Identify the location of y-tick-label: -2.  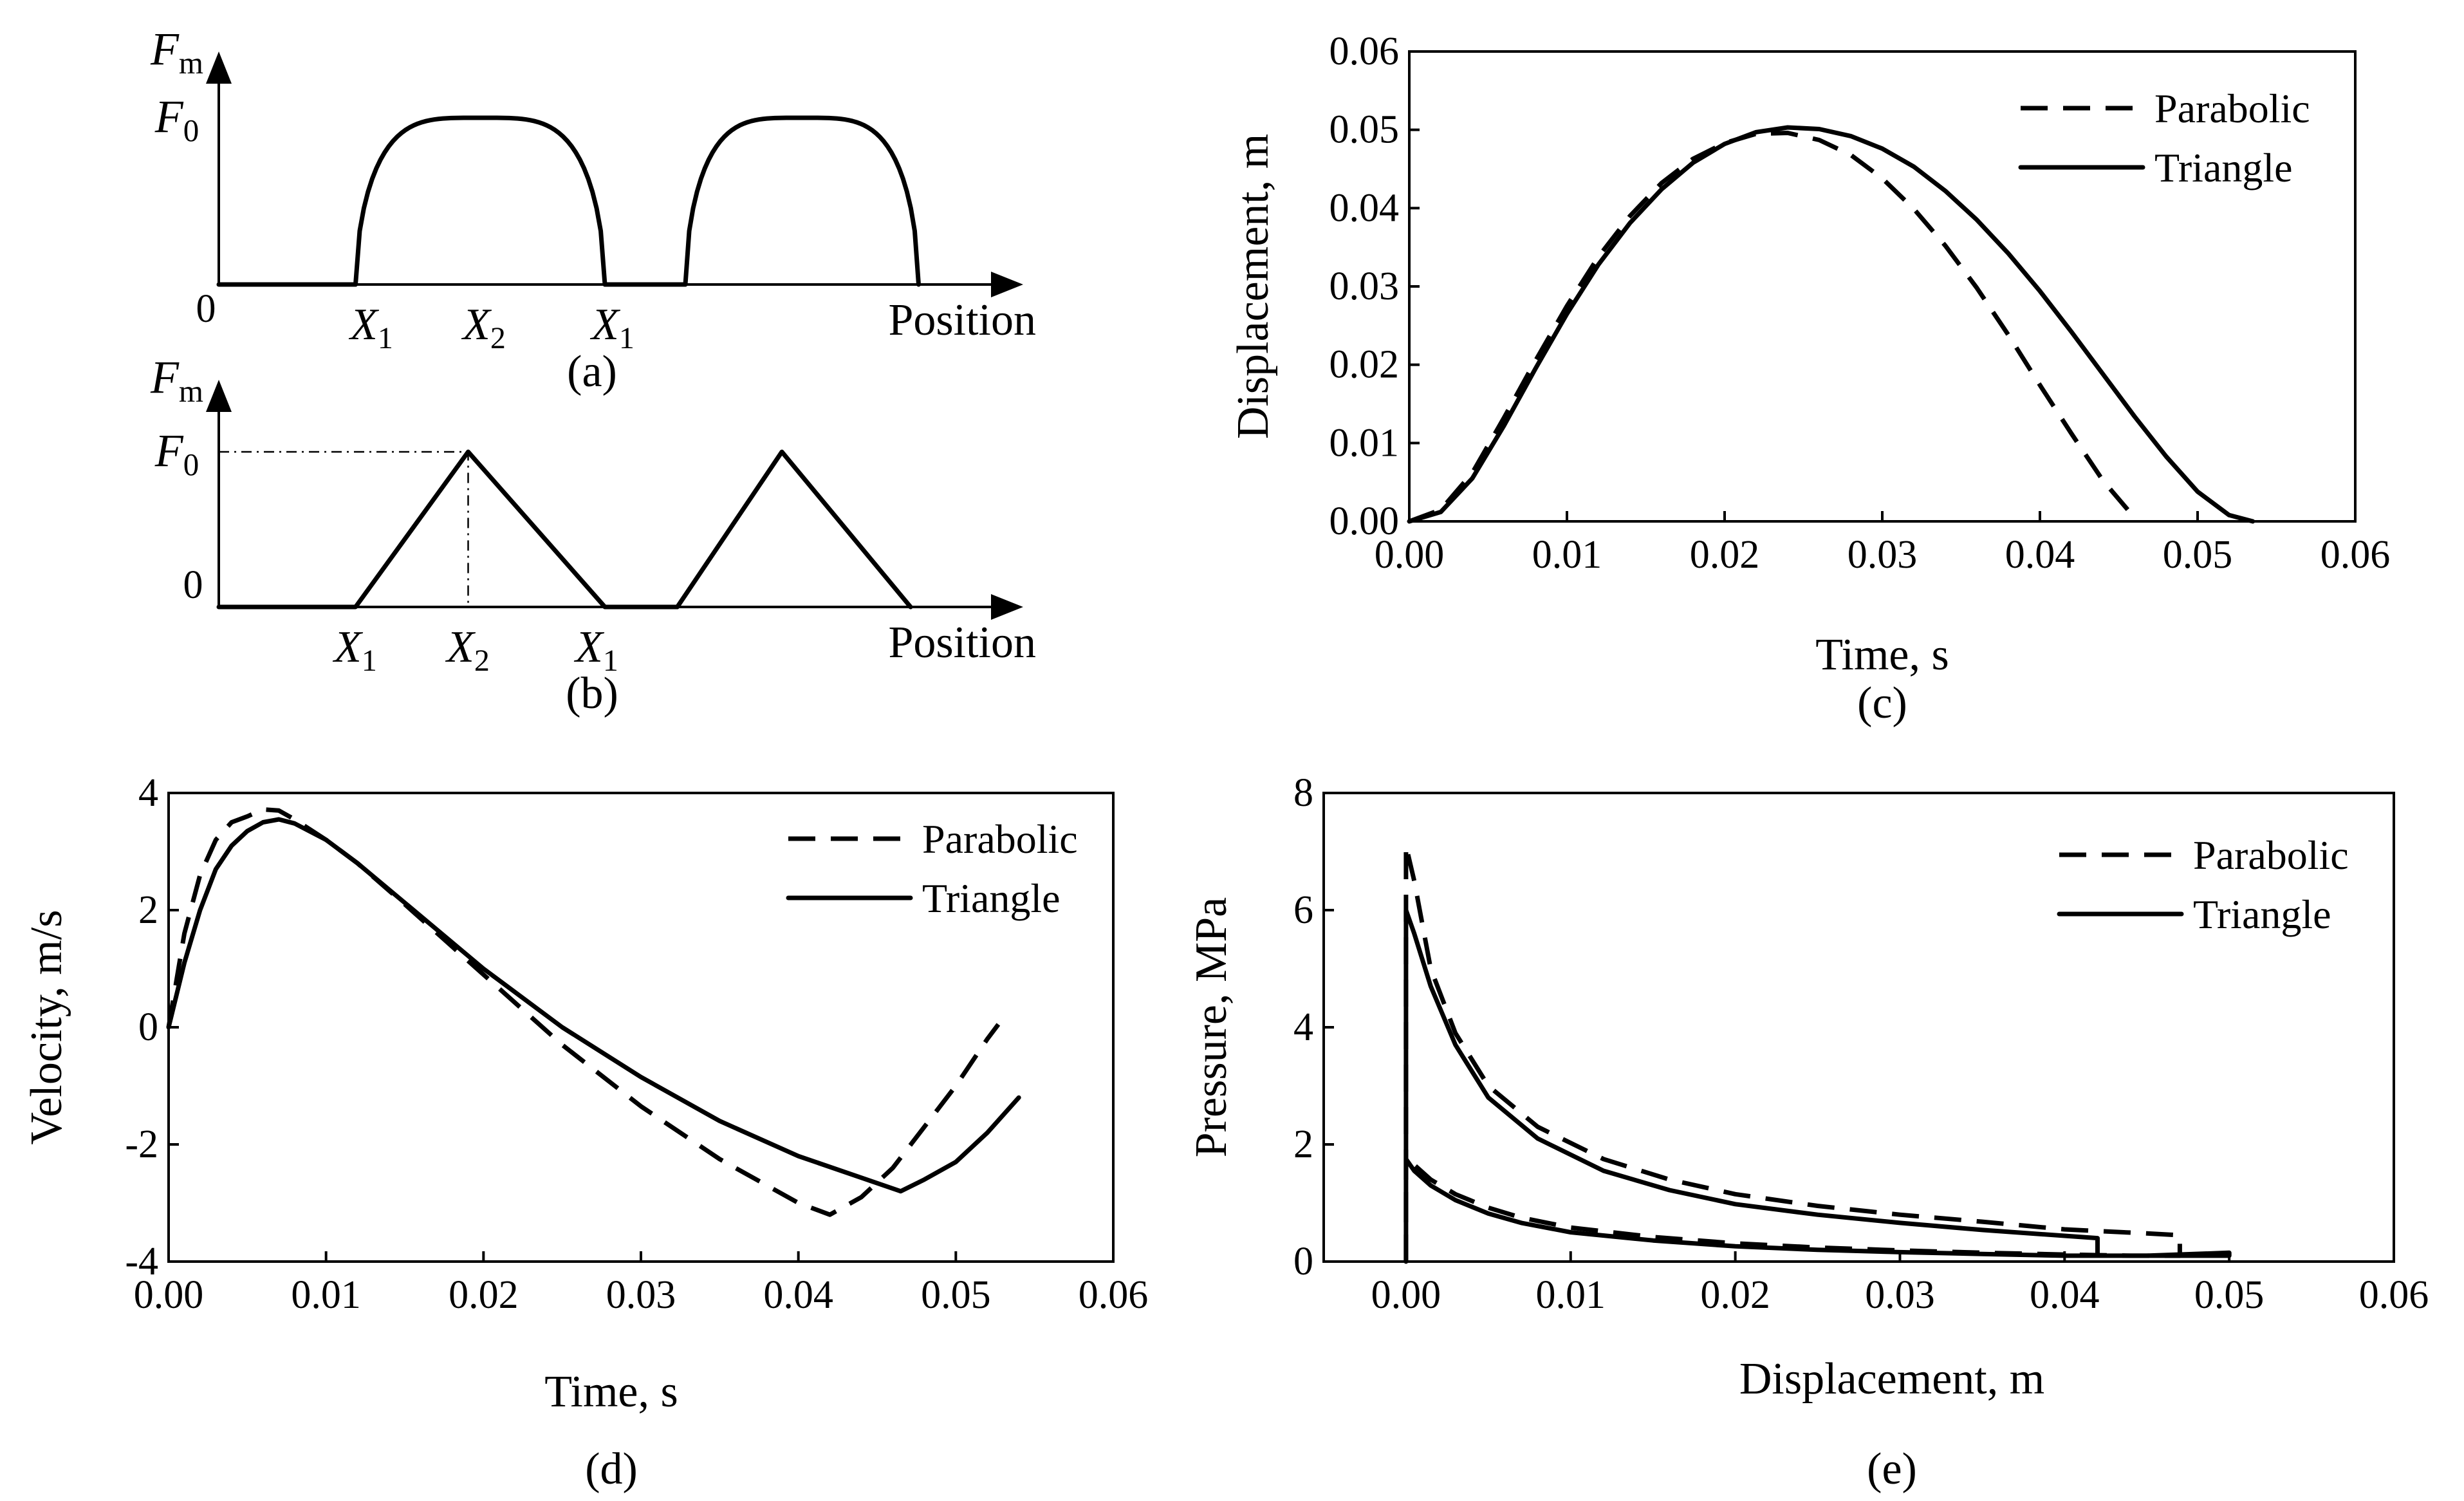
(141, 1144).